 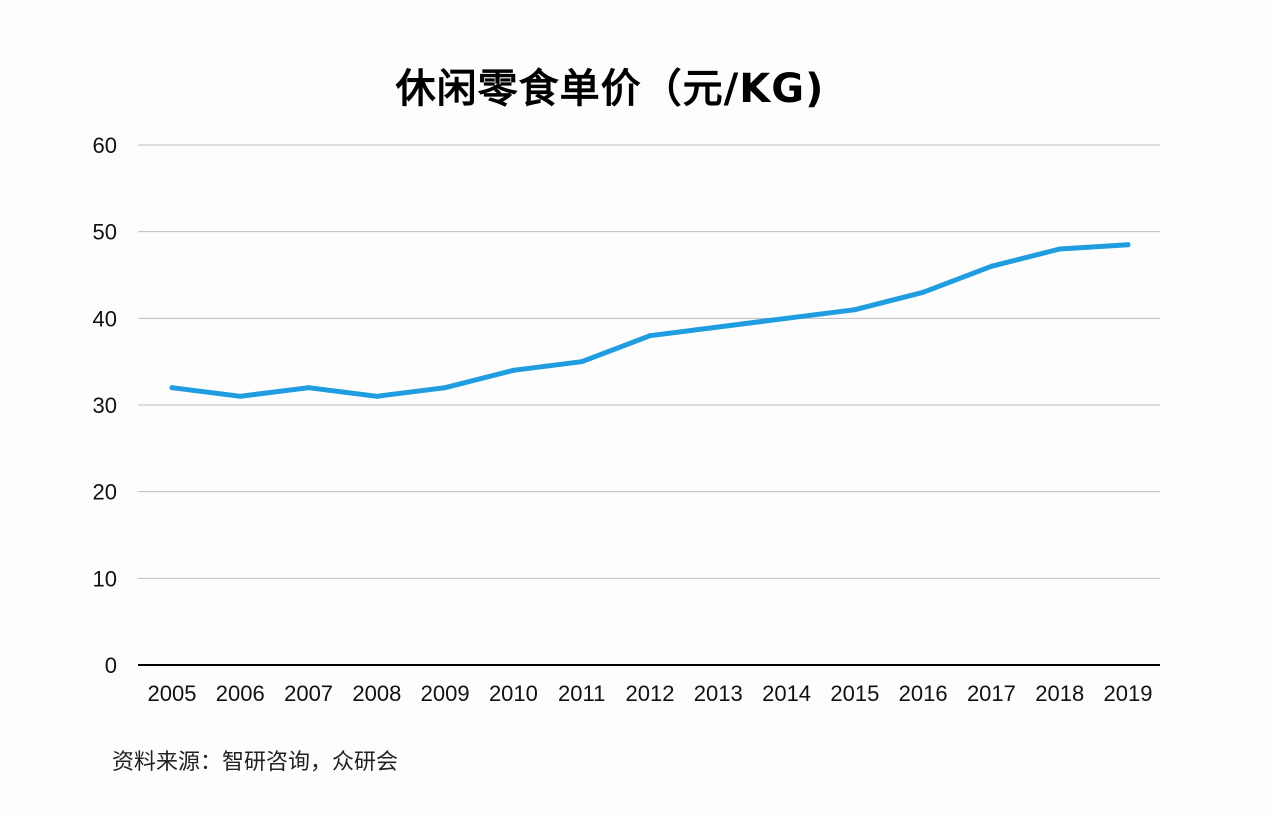 What do you see at coordinates (240, 693) in the screenshot?
I see `x-tick-label: 2006` at bounding box center [240, 693].